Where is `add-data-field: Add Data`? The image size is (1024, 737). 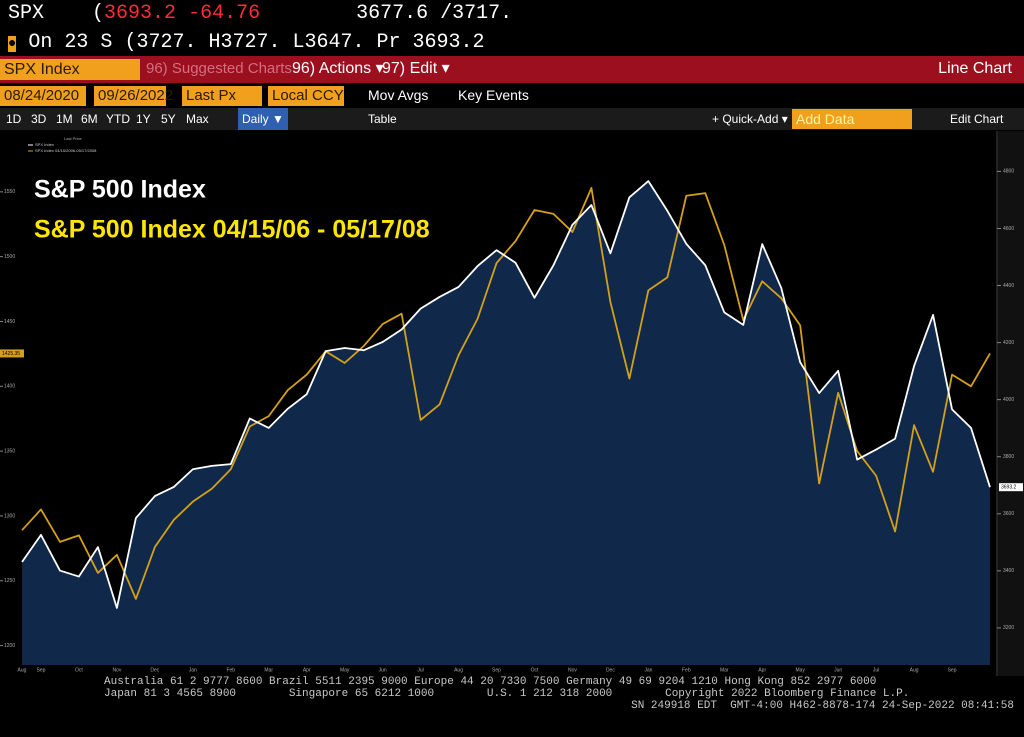
add-data-field: Add Data is located at coordinates (852, 119).